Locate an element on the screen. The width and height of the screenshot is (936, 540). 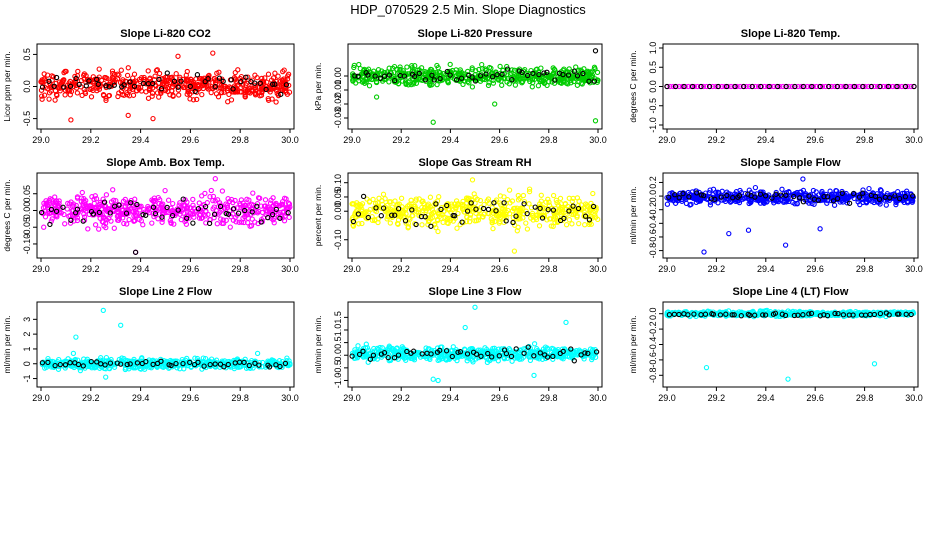
y-tick-label: -1.0 is located at coordinates (338, 381).